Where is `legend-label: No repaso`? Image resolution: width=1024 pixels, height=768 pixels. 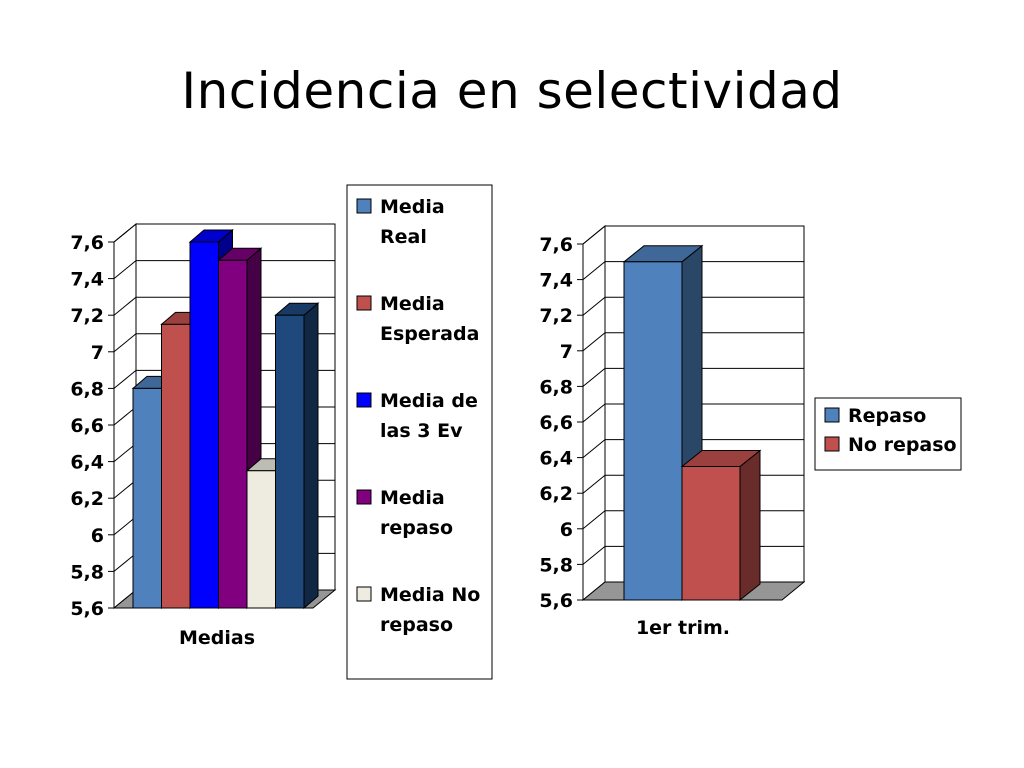 legend-label: No repaso is located at coordinates (902, 445).